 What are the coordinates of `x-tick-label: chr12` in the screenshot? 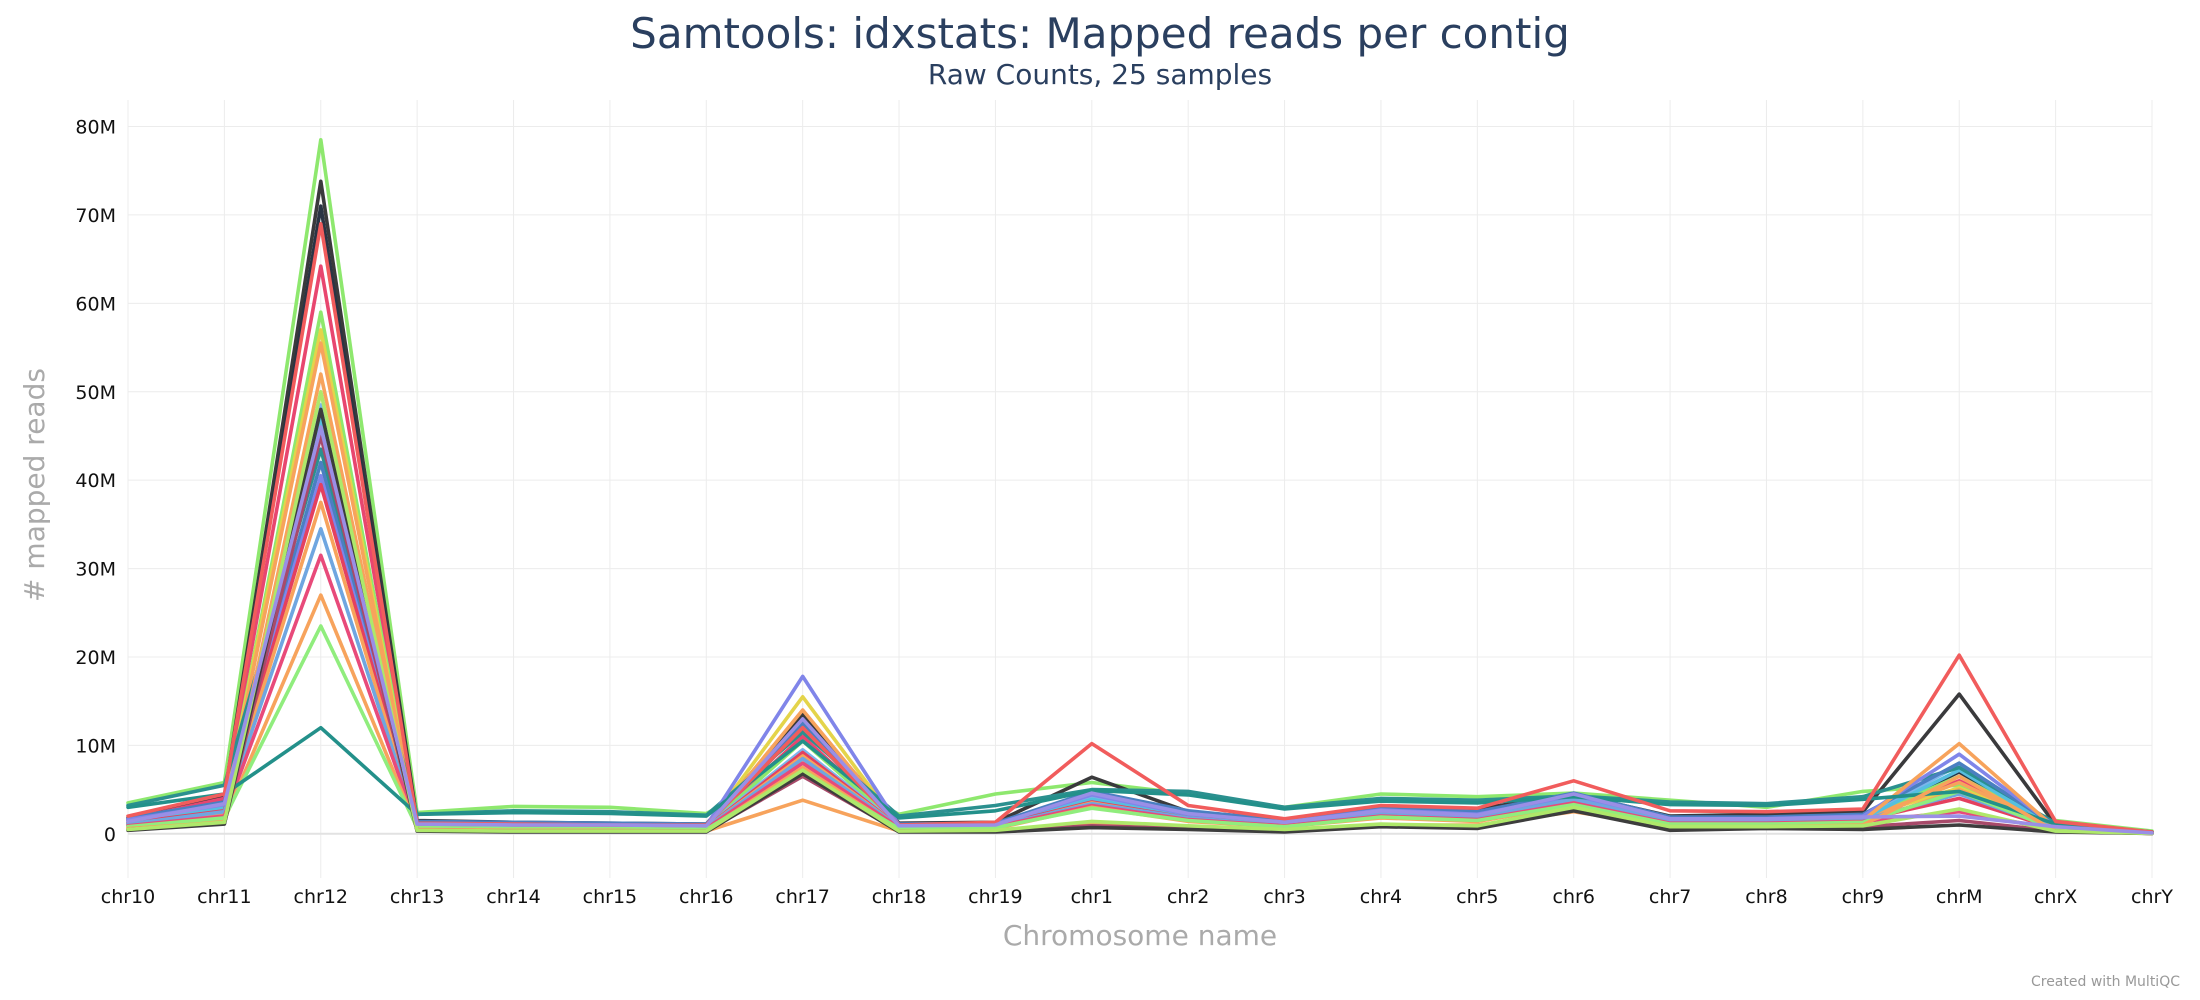 It's located at (321, 897).